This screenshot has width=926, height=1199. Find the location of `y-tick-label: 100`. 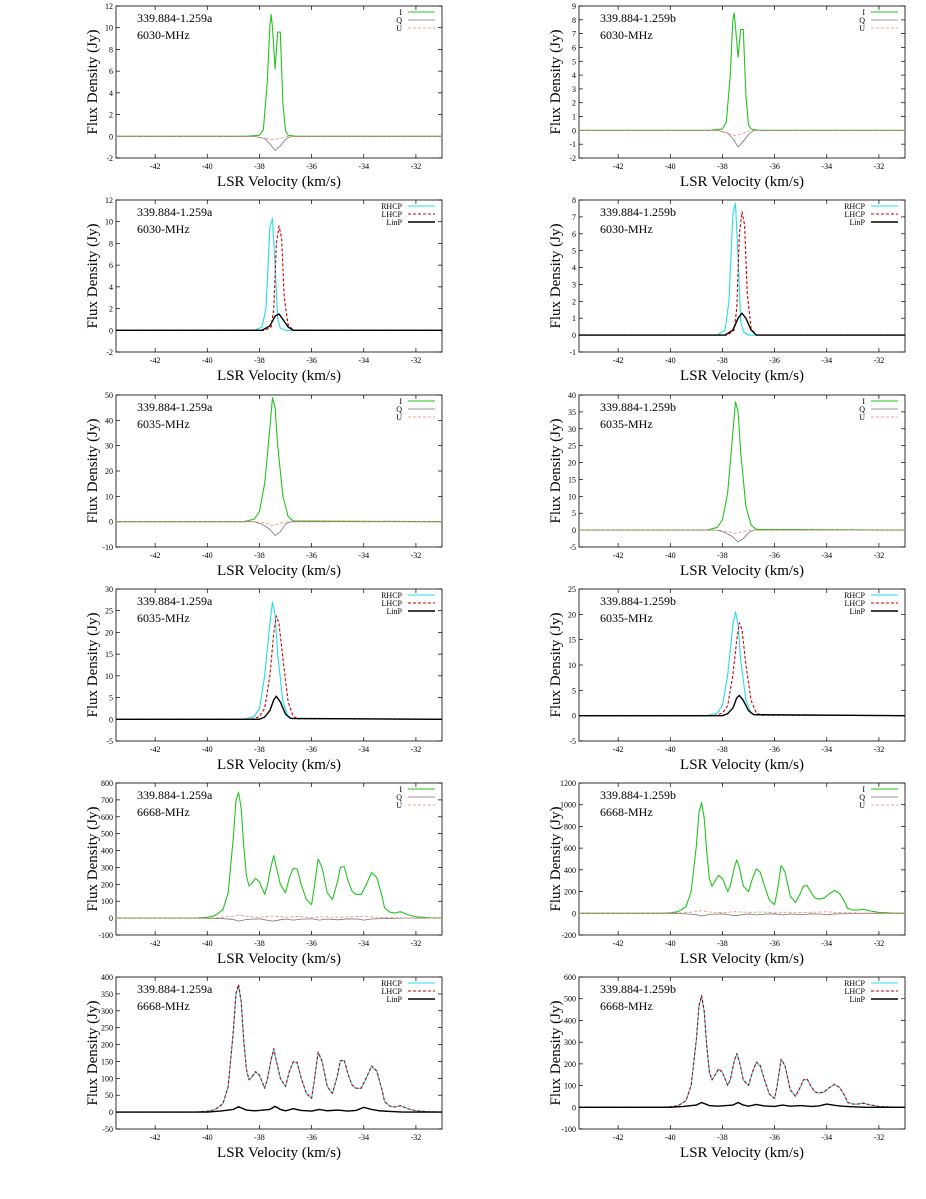

y-tick-label: 100 is located at coordinates (107, 901).